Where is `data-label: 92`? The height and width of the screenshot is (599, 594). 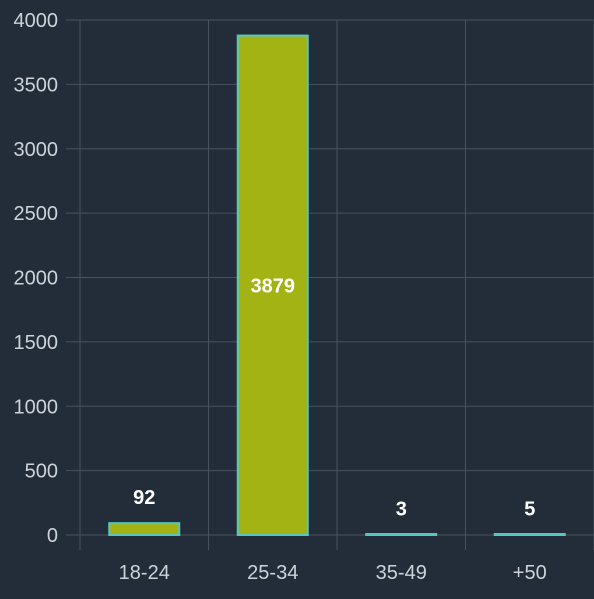 data-label: 92 is located at coordinates (144, 498).